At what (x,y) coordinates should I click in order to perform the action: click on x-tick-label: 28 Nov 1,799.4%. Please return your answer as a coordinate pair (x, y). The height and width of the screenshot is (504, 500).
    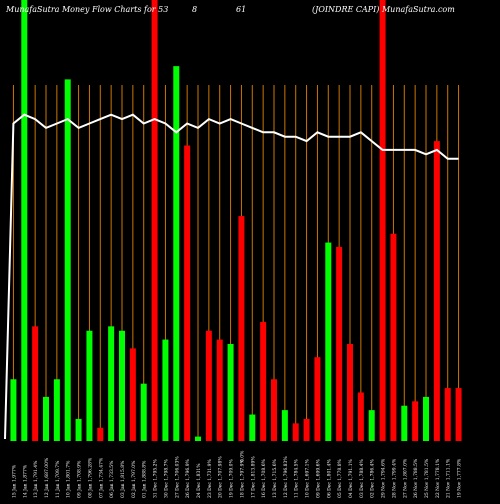
    Looking at the image, I should click on (394, 478).